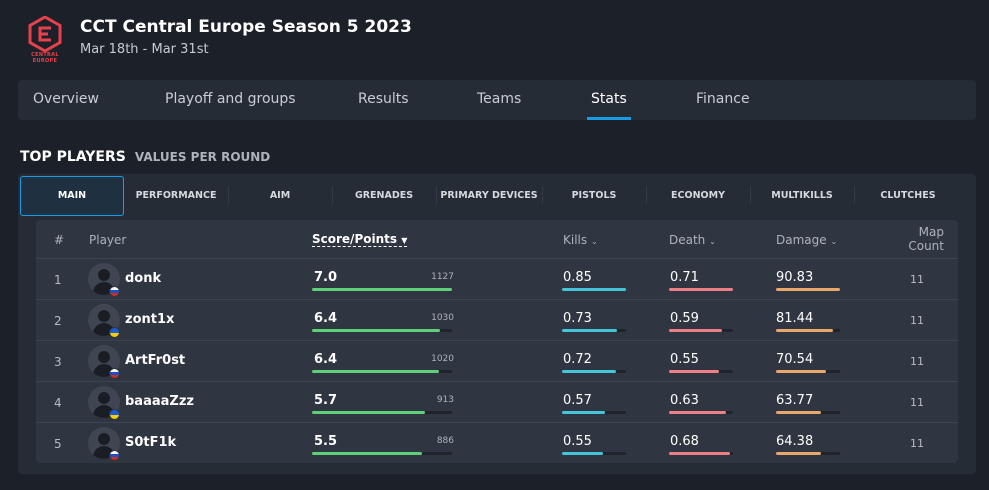 The image size is (989, 490). Describe the element at coordinates (143, 278) in the screenshot. I see `player-name: donk` at that location.